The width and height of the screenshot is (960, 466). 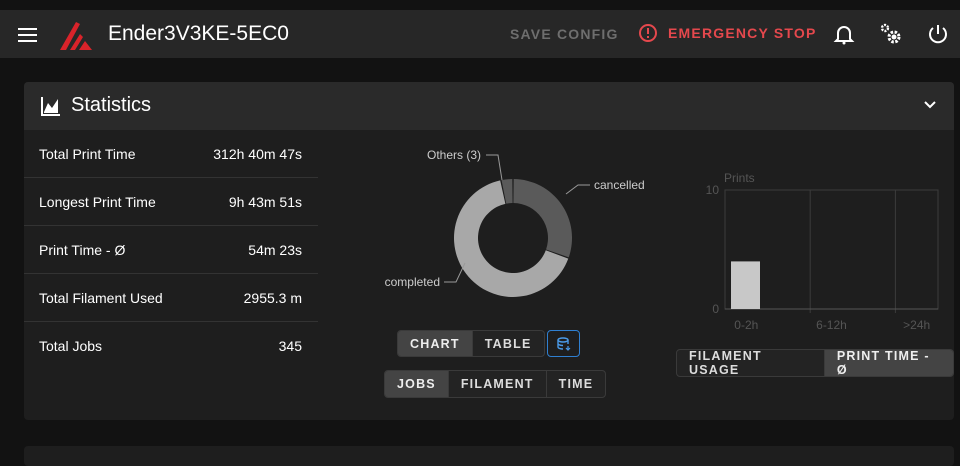 I want to click on emergency-stop-button: EMERGENCY STOP, so click(x=727, y=33).